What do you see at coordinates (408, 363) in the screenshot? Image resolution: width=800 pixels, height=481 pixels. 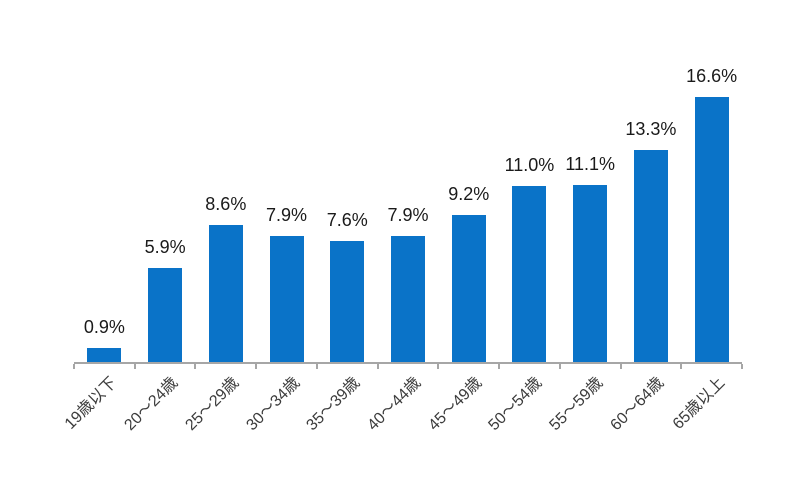 I see `x-axis-line` at bounding box center [408, 363].